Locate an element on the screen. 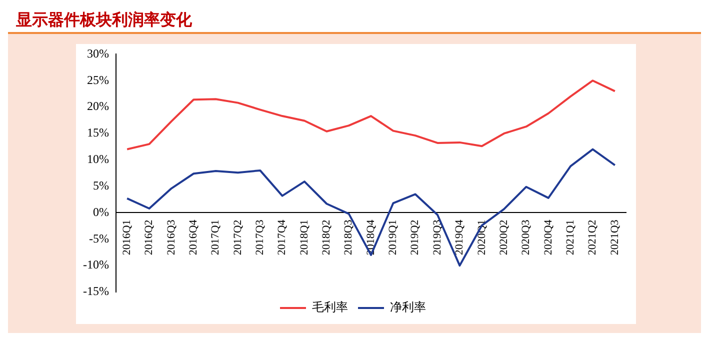 Image resolution: width=709 pixels, height=341 pixels. y-tick-label: 5% is located at coordinates (100, 185).